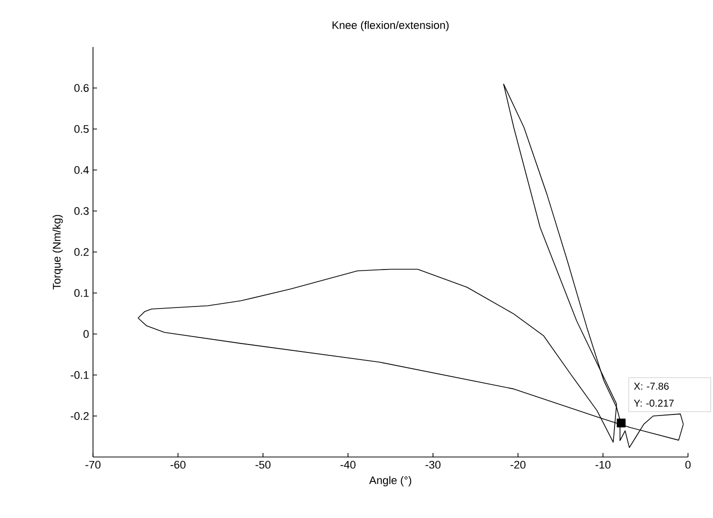 This screenshot has height=518, width=713. What do you see at coordinates (79, 375) in the screenshot?
I see `y-tick-label: -0.1` at bounding box center [79, 375].